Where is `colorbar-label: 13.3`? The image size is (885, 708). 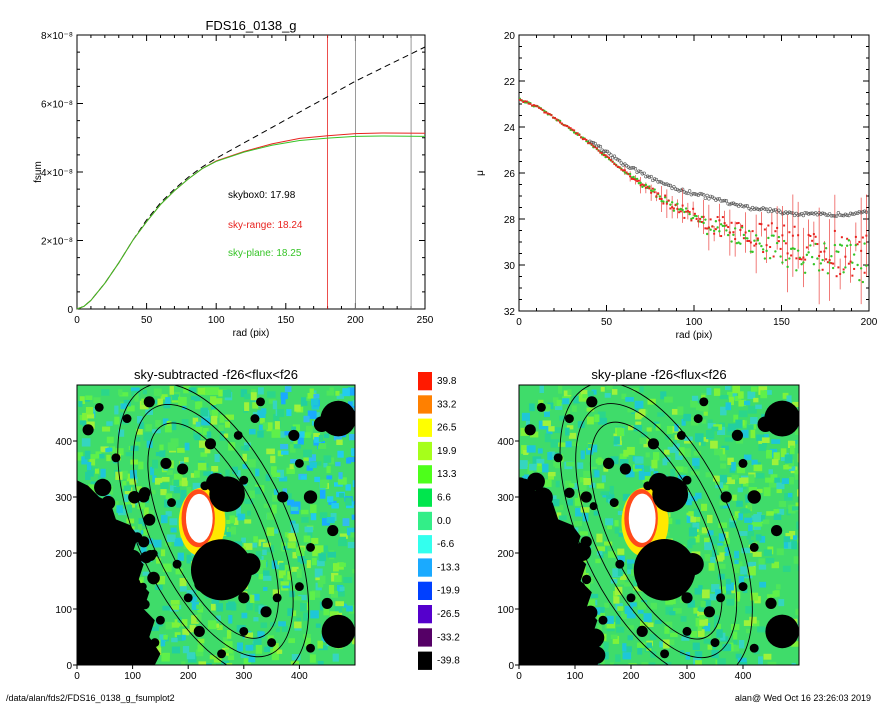
colorbar-label: 13.3 is located at coordinates (447, 474).